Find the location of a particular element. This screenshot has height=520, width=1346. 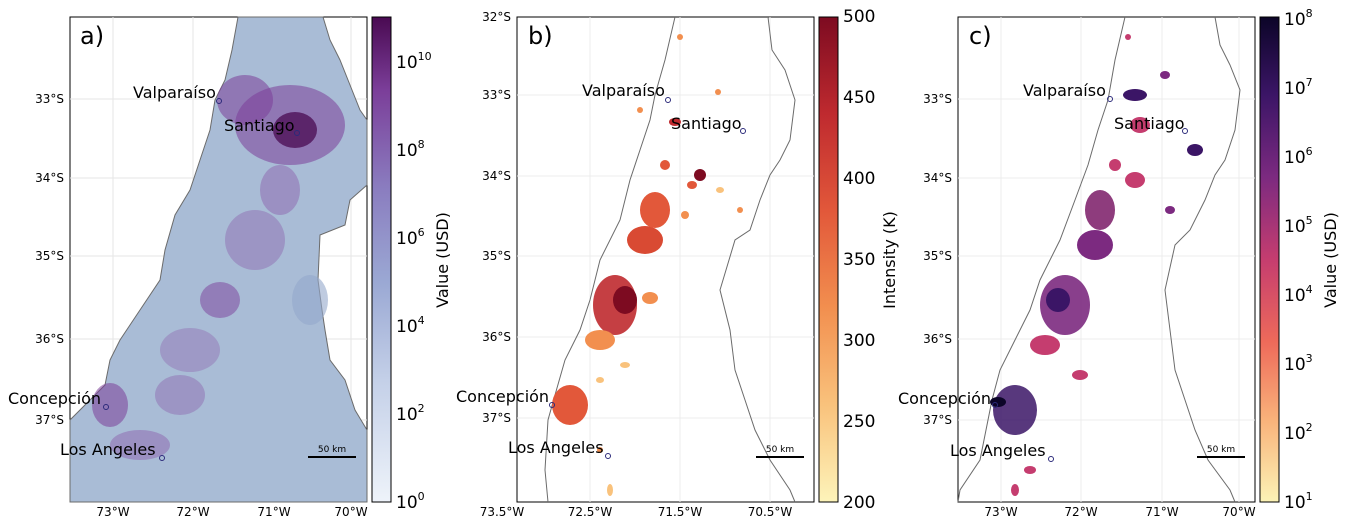

cbar-tick: 10¹⁰ is located at coordinates (414, 61).